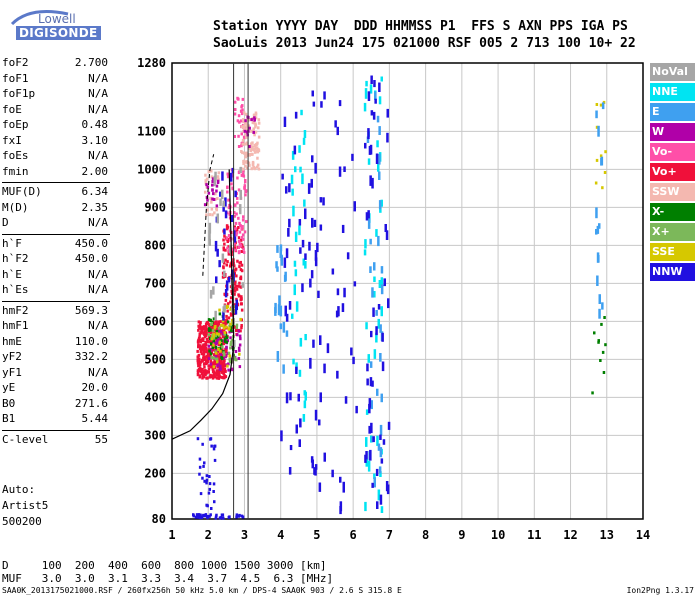  Describe the element at coordinates (55, 208) in the screenshot. I see `param-row: M(D) 2.35` at that location.